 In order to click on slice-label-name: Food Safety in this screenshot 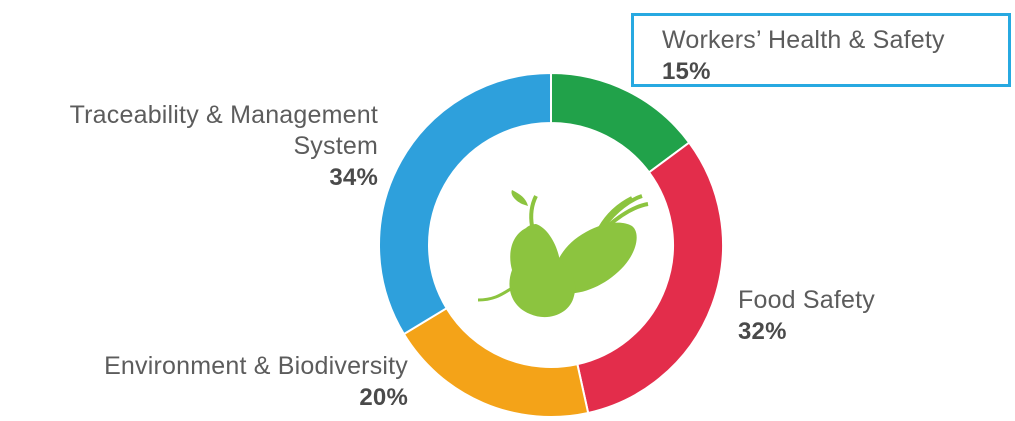, I will do `click(807, 300)`.